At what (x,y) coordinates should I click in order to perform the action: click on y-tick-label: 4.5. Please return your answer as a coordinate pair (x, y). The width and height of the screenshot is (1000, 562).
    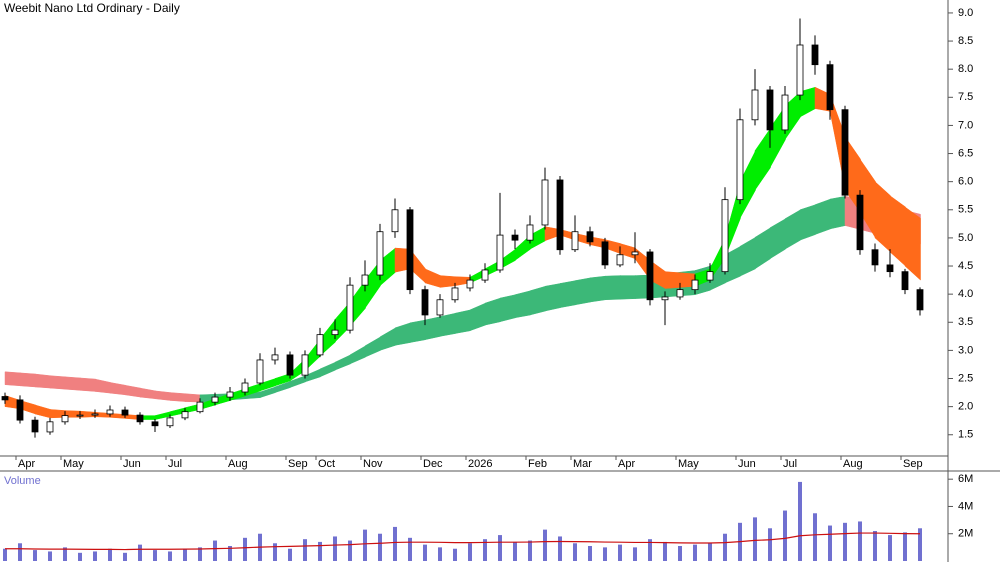
    Looking at the image, I should click on (965, 266).